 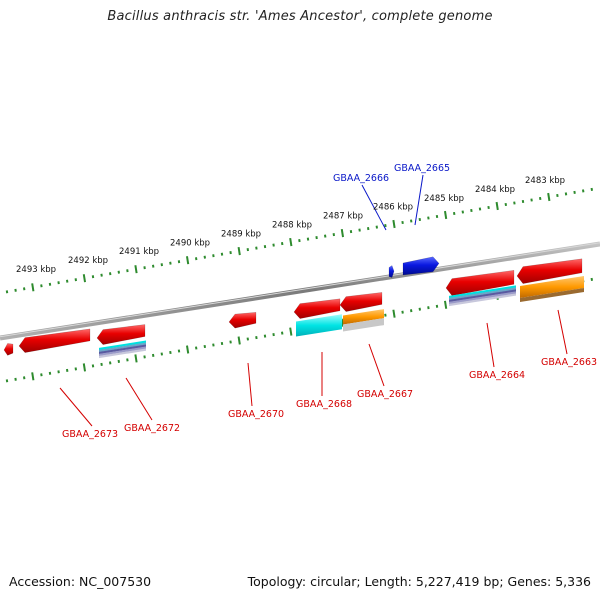 What do you see at coordinates (36, 270) in the screenshot?
I see `scale-label: 2493 kbp` at bounding box center [36, 270].